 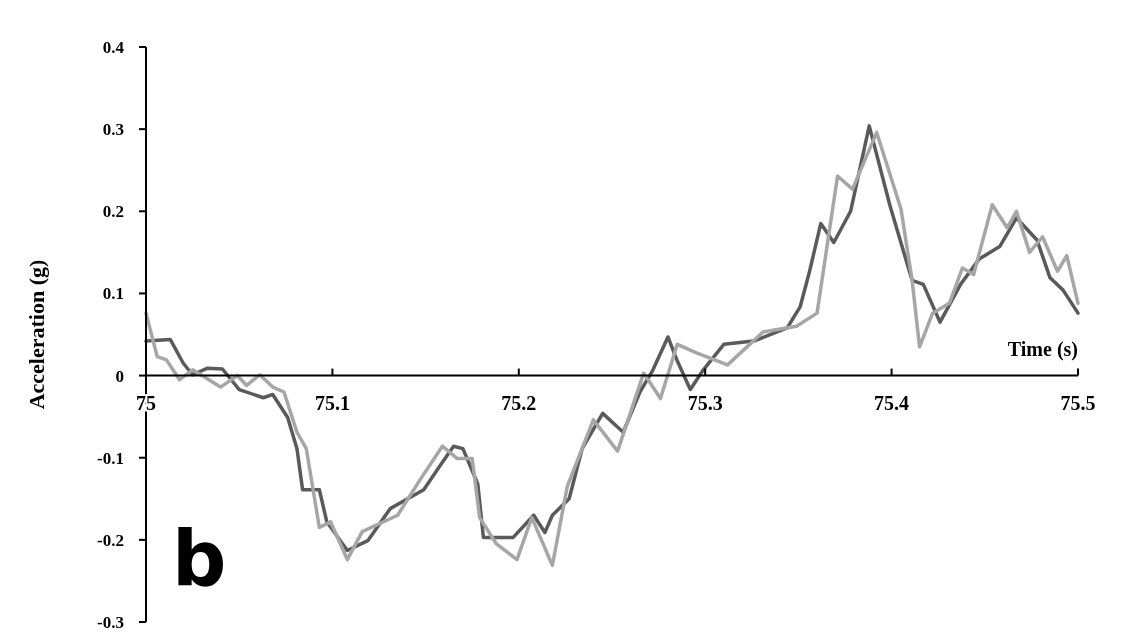 I want to click on y-tick-label: 0.3, so click(x=113, y=130).